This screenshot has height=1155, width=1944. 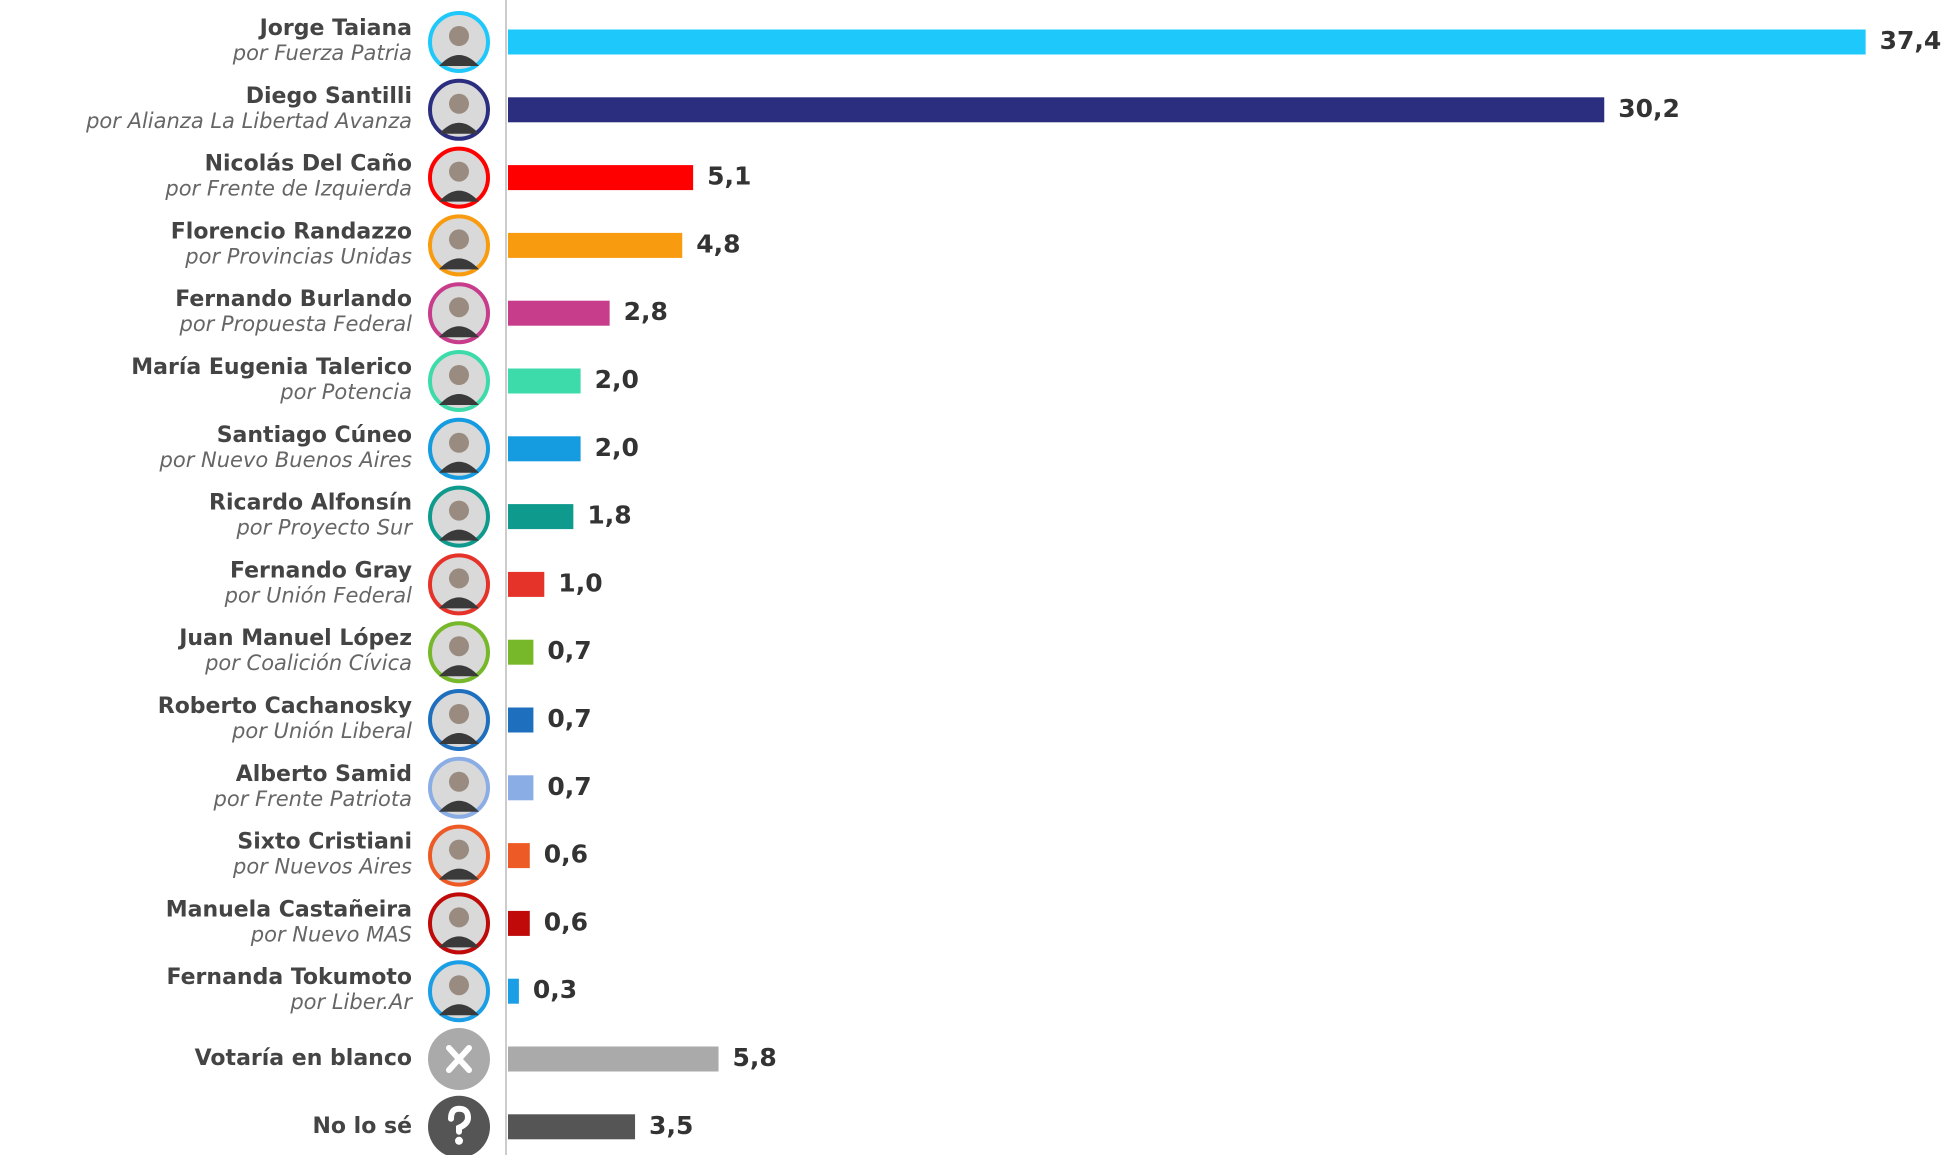 I want to click on icon-question, so click(x=460, y=1120).